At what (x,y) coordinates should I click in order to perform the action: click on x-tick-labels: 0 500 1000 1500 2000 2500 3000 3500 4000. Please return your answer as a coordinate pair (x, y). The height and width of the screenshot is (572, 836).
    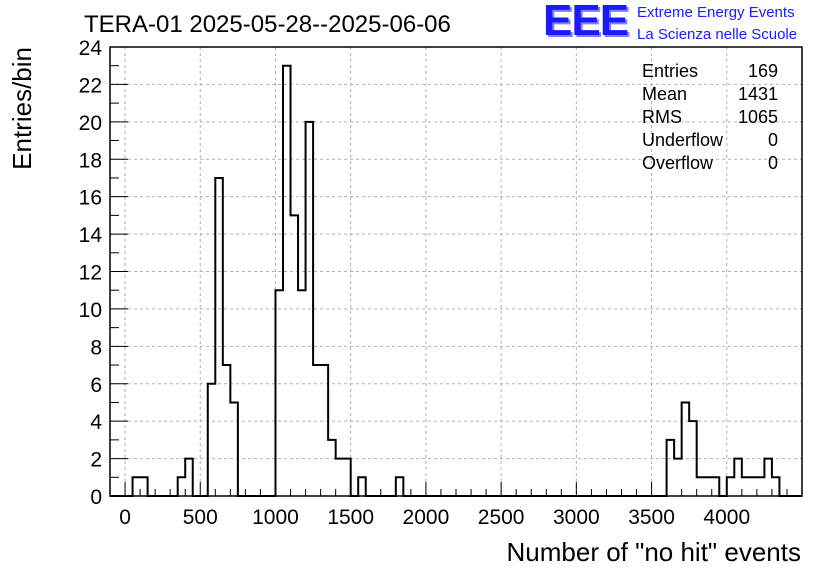
    Looking at the image, I should click on (434, 517).